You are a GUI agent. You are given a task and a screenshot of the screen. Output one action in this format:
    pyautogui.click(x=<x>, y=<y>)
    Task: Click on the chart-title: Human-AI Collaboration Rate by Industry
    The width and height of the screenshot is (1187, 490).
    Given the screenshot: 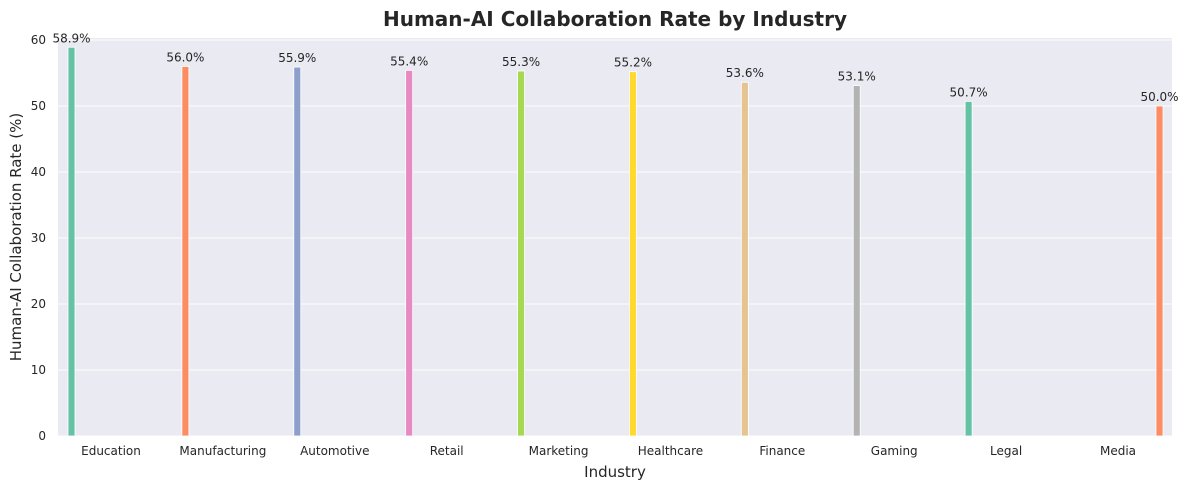 What is the action you would take?
    pyautogui.click(x=615, y=19)
    